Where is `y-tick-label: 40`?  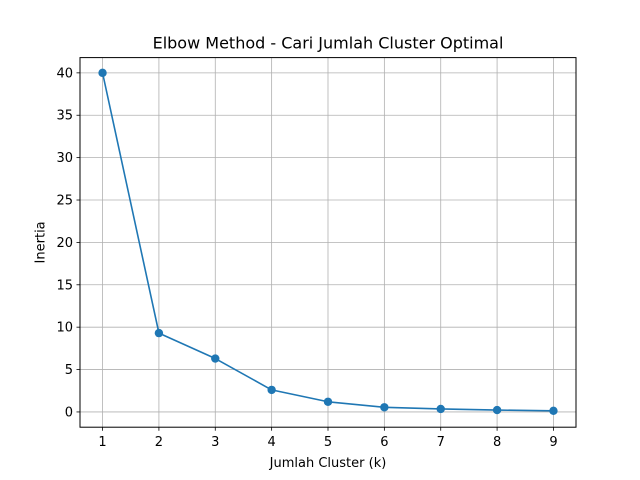
y-tick-label: 40 is located at coordinates (64, 73).